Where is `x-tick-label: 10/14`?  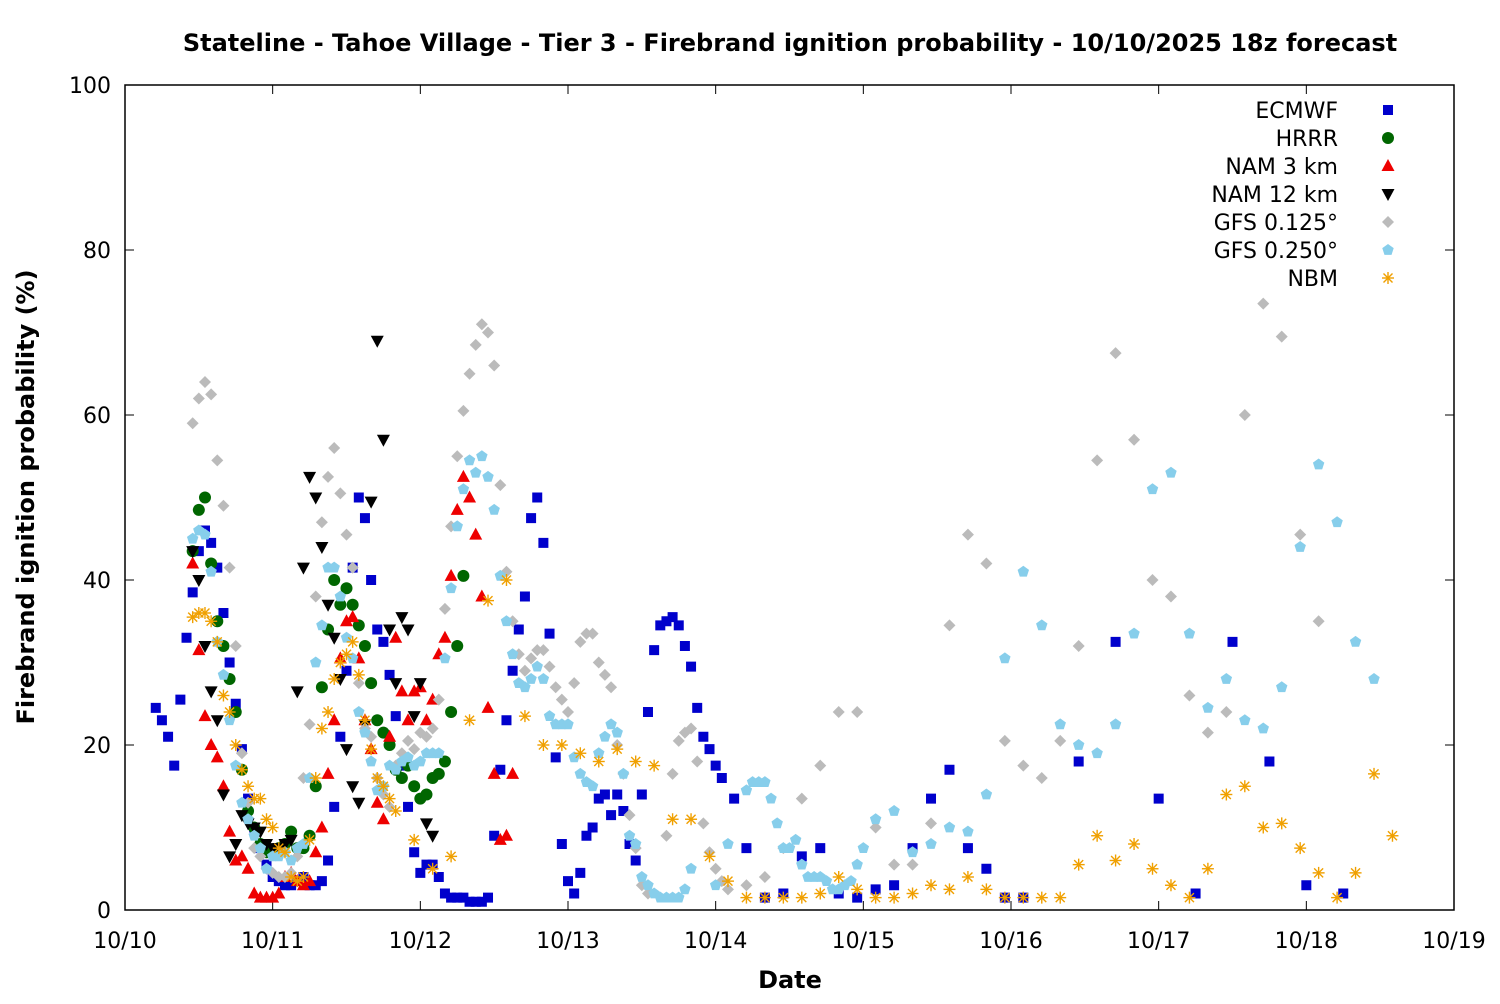 x-tick-label: 10/14 is located at coordinates (715, 941).